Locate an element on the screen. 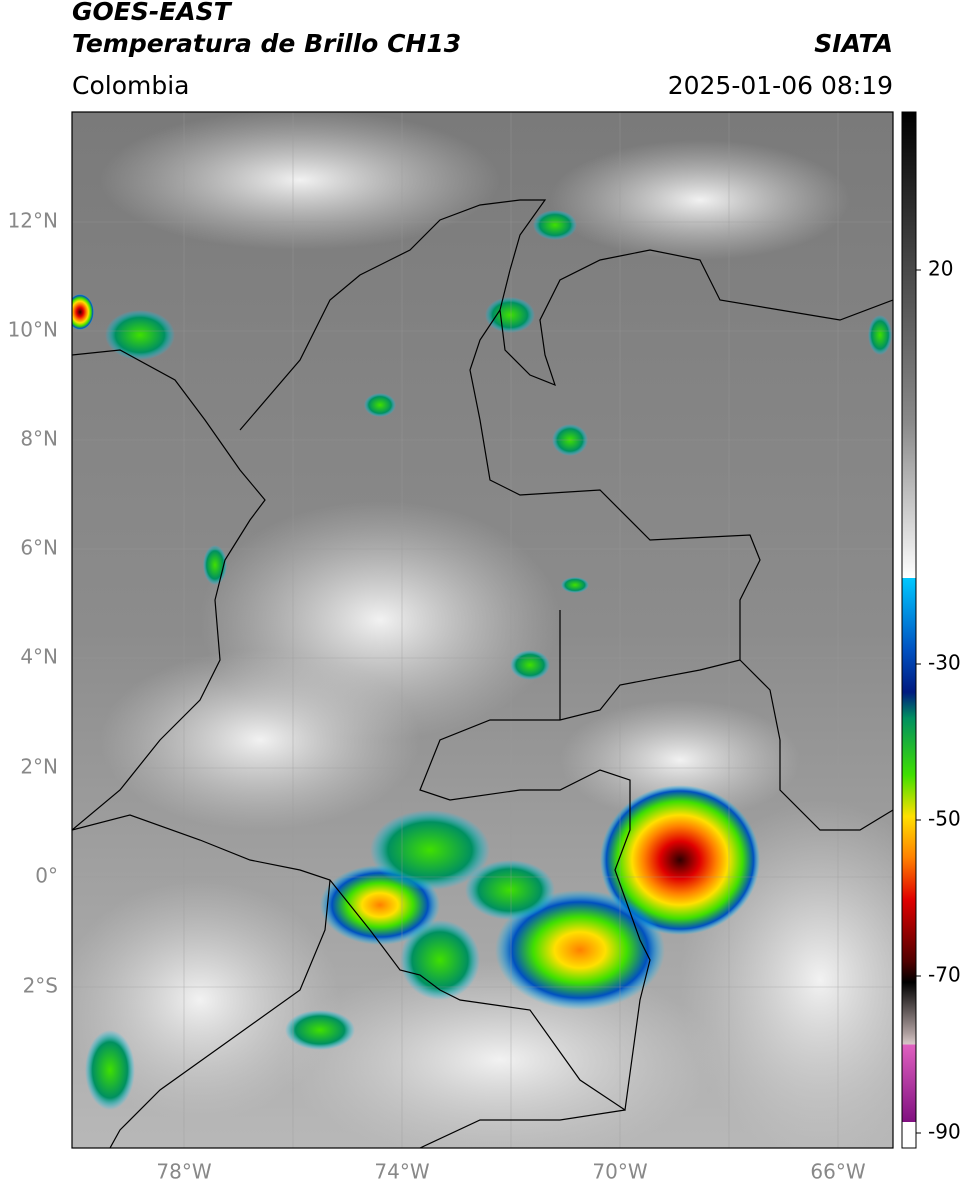 The image size is (966, 1194). longitude-labels: 78°W 74°W 70°W 66°W is located at coordinates (510, 1172).